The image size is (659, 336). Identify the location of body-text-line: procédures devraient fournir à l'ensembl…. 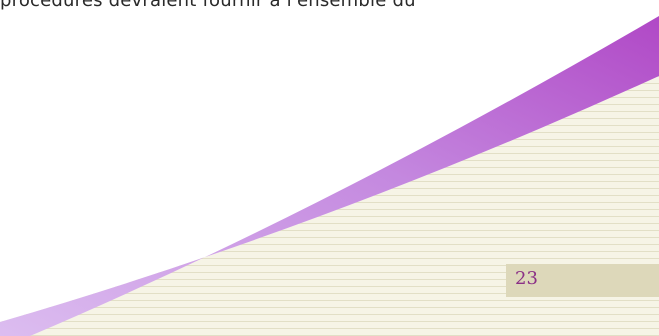
(208, 6).